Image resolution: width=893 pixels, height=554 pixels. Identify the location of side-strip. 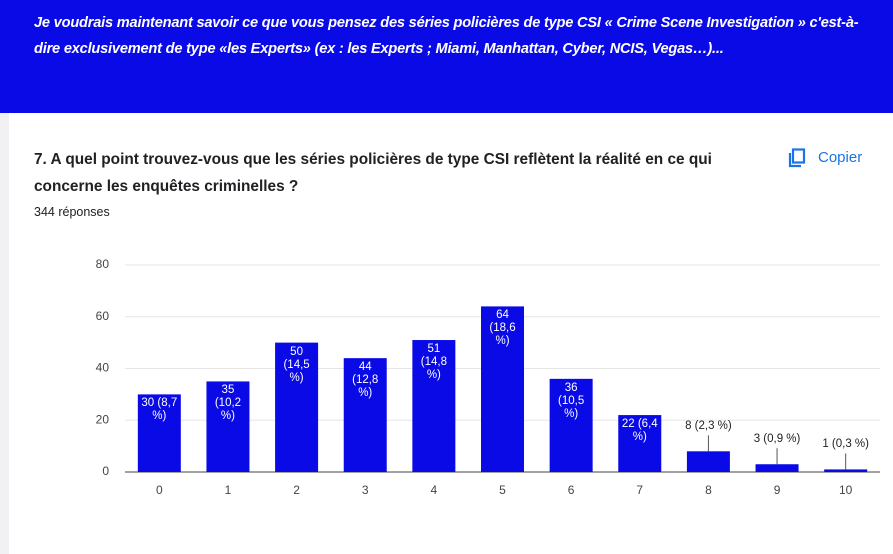
(4, 333).